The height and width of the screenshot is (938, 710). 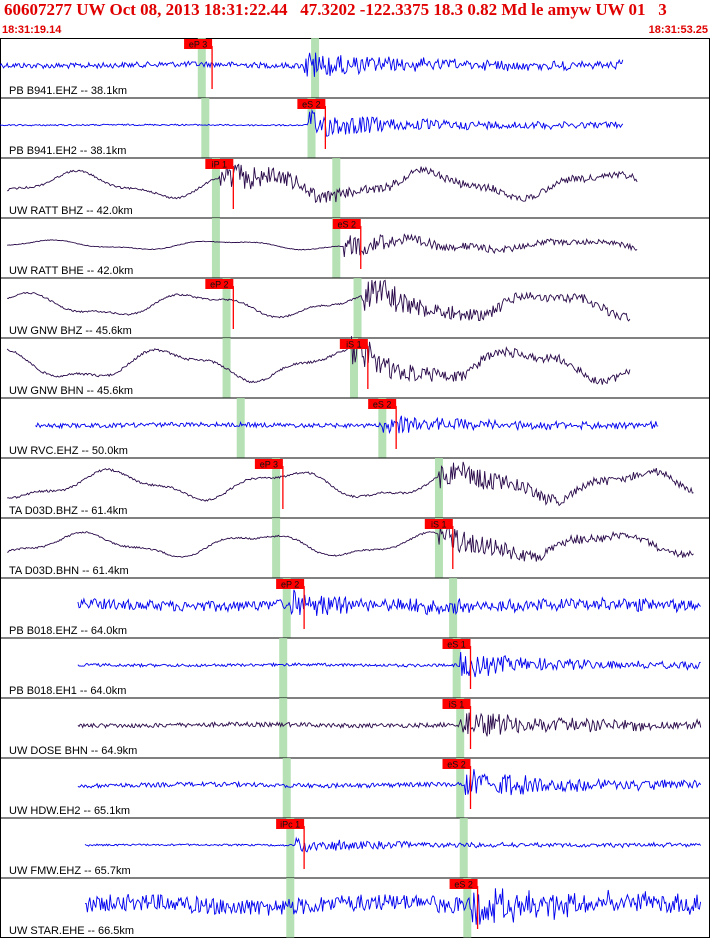 I want to click on channel-label-4: UW GNW BHZ -- 45.6km, so click(x=70, y=331).